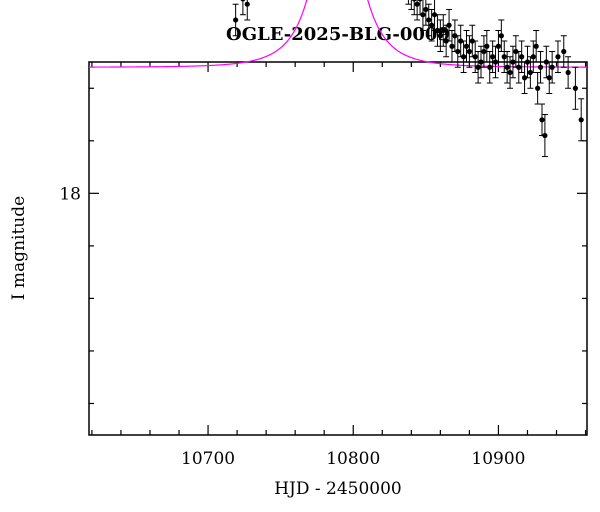 This screenshot has height=512, width=600. I want to click on y-tick-label: 18, so click(70, 194).